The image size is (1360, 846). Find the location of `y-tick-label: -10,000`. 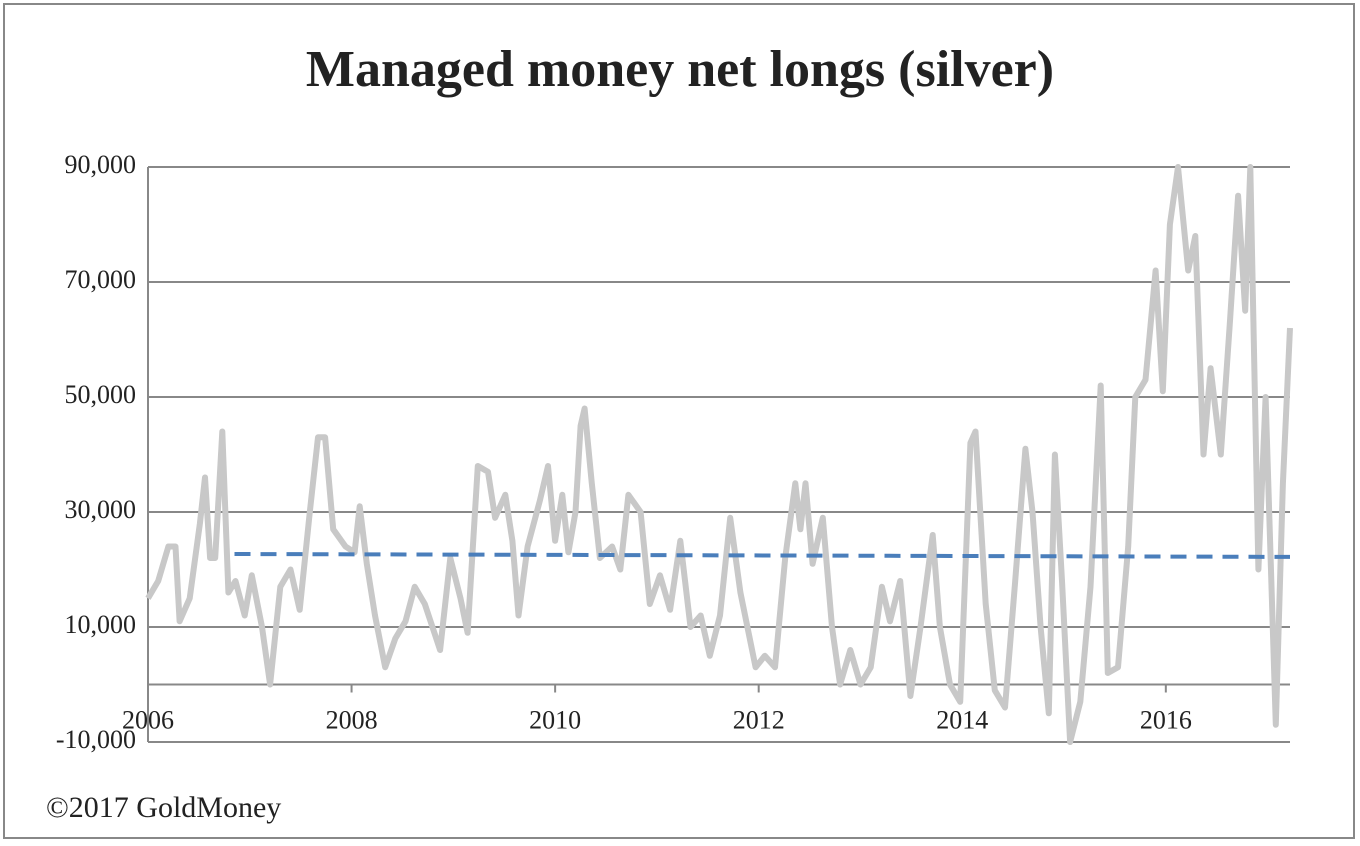

y-tick-label: -10,000 is located at coordinates (96, 739).